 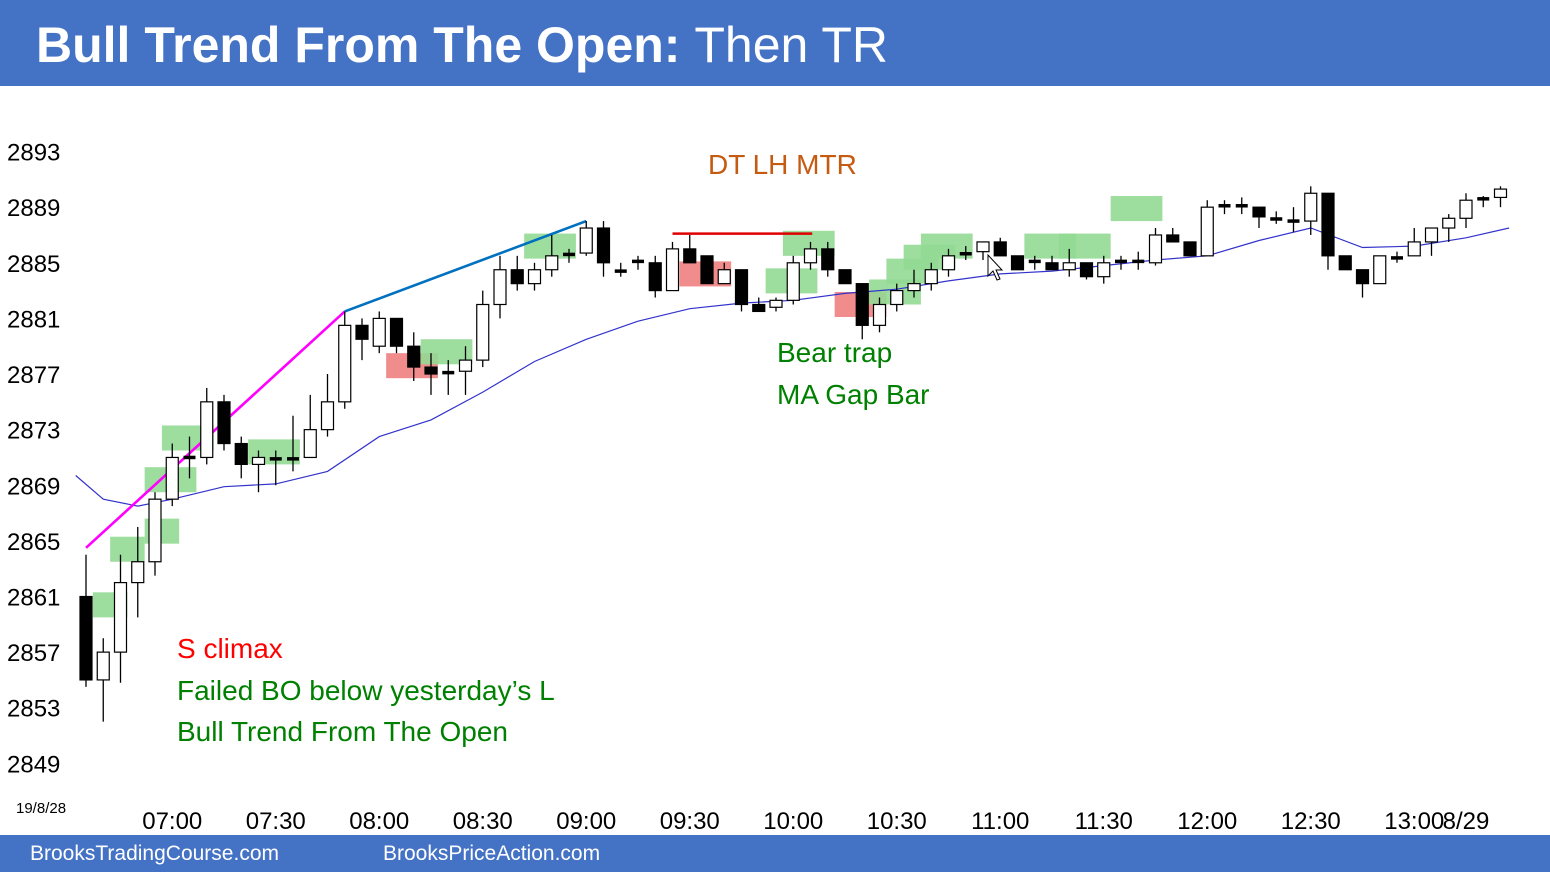 What do you see at coordinates (586, 821) in the screenshot?
I see `x-tick-label: 09:00` at bounding box center [586, 821].